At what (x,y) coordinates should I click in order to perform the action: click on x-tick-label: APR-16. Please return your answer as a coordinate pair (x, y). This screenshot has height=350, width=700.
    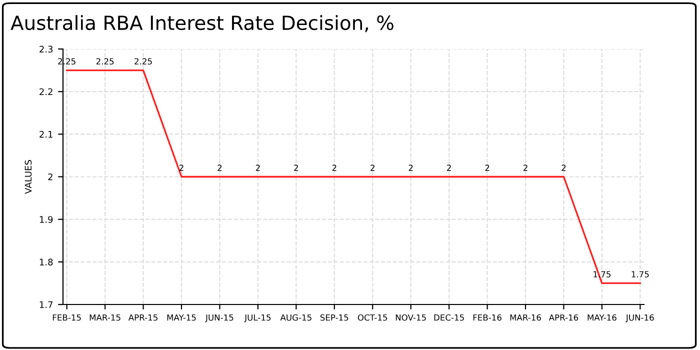
    Looking at the image, I should click on (563, 317).